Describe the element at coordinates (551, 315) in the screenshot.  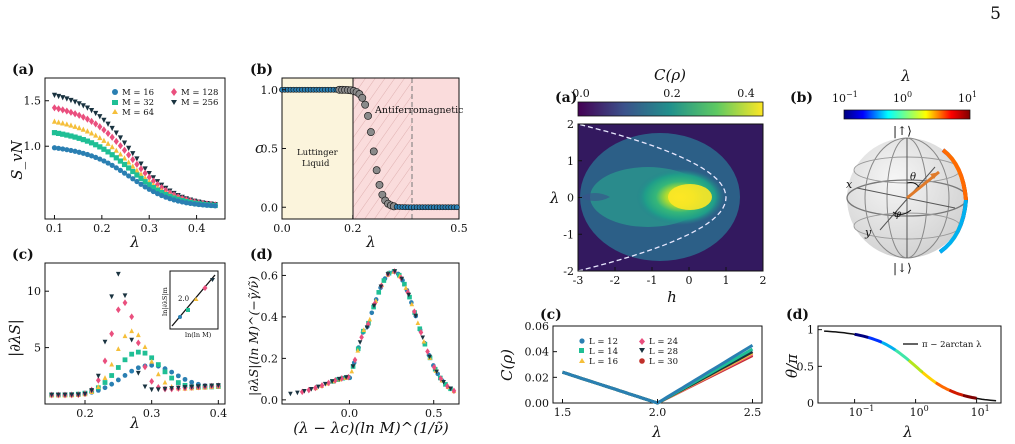
I see `panel-label: (c)` at that location.